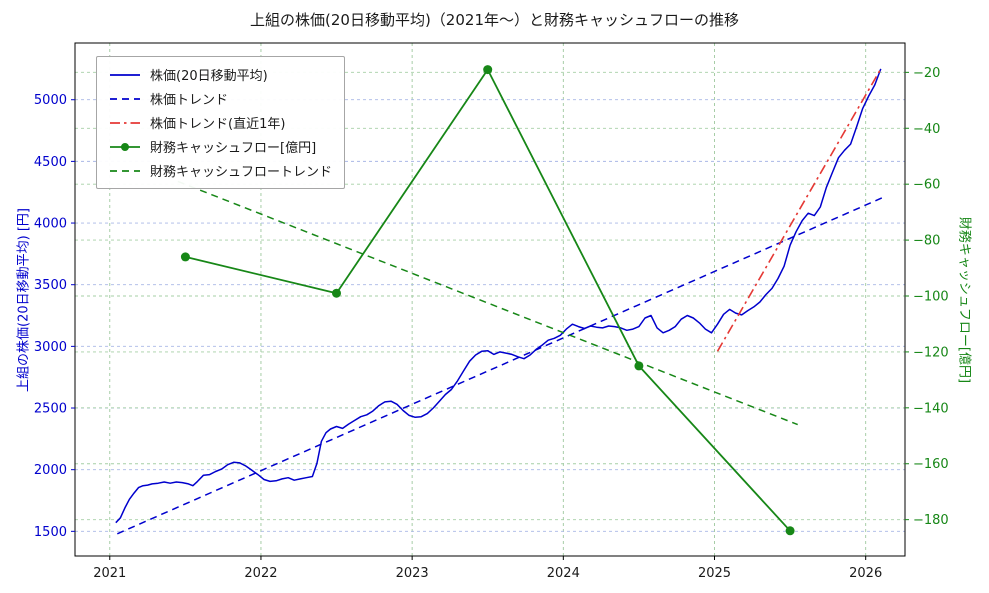 The height and width of the screenshot is (593, 989). I want to click on y-right-tick-label: −140, so click(931, 408).